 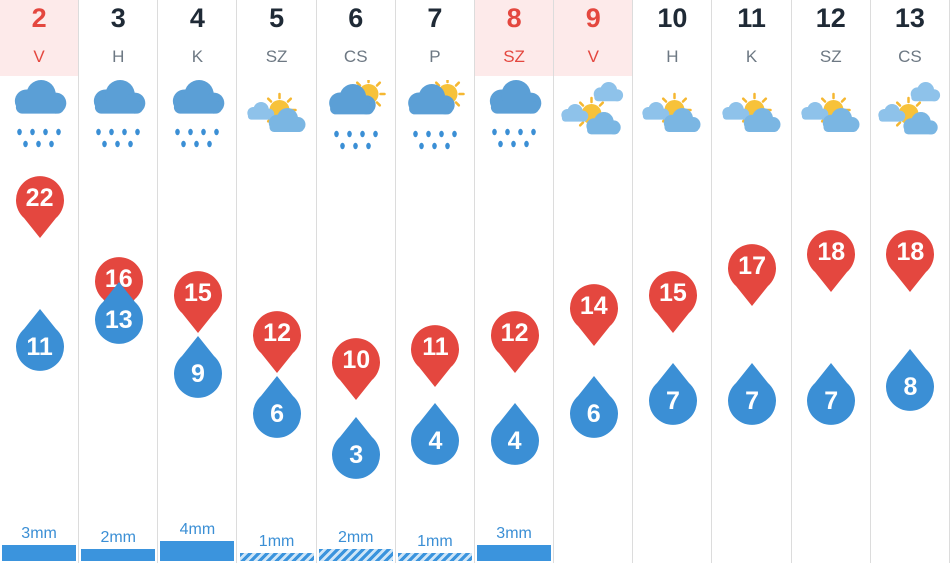 I want to click on day-column: 11 K 17 7, so click(x=752, y=281).